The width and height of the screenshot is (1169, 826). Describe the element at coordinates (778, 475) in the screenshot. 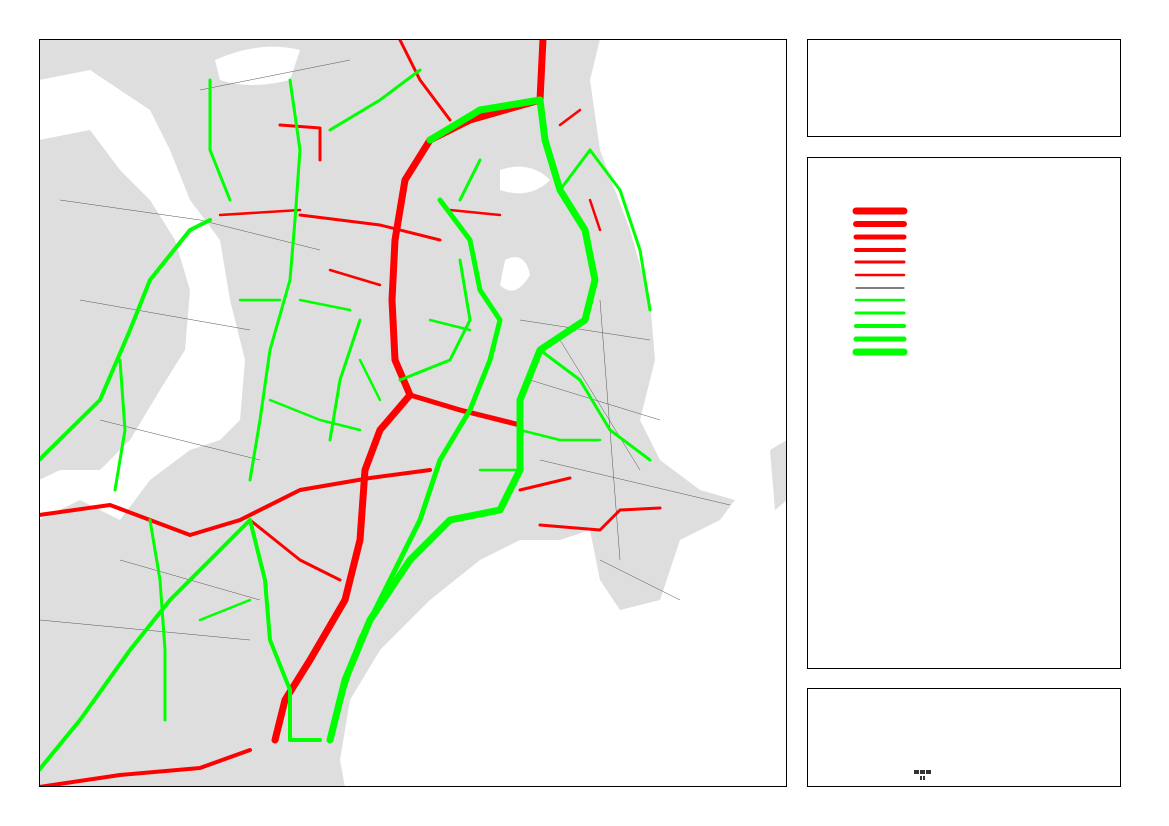

I see `island` at that location.